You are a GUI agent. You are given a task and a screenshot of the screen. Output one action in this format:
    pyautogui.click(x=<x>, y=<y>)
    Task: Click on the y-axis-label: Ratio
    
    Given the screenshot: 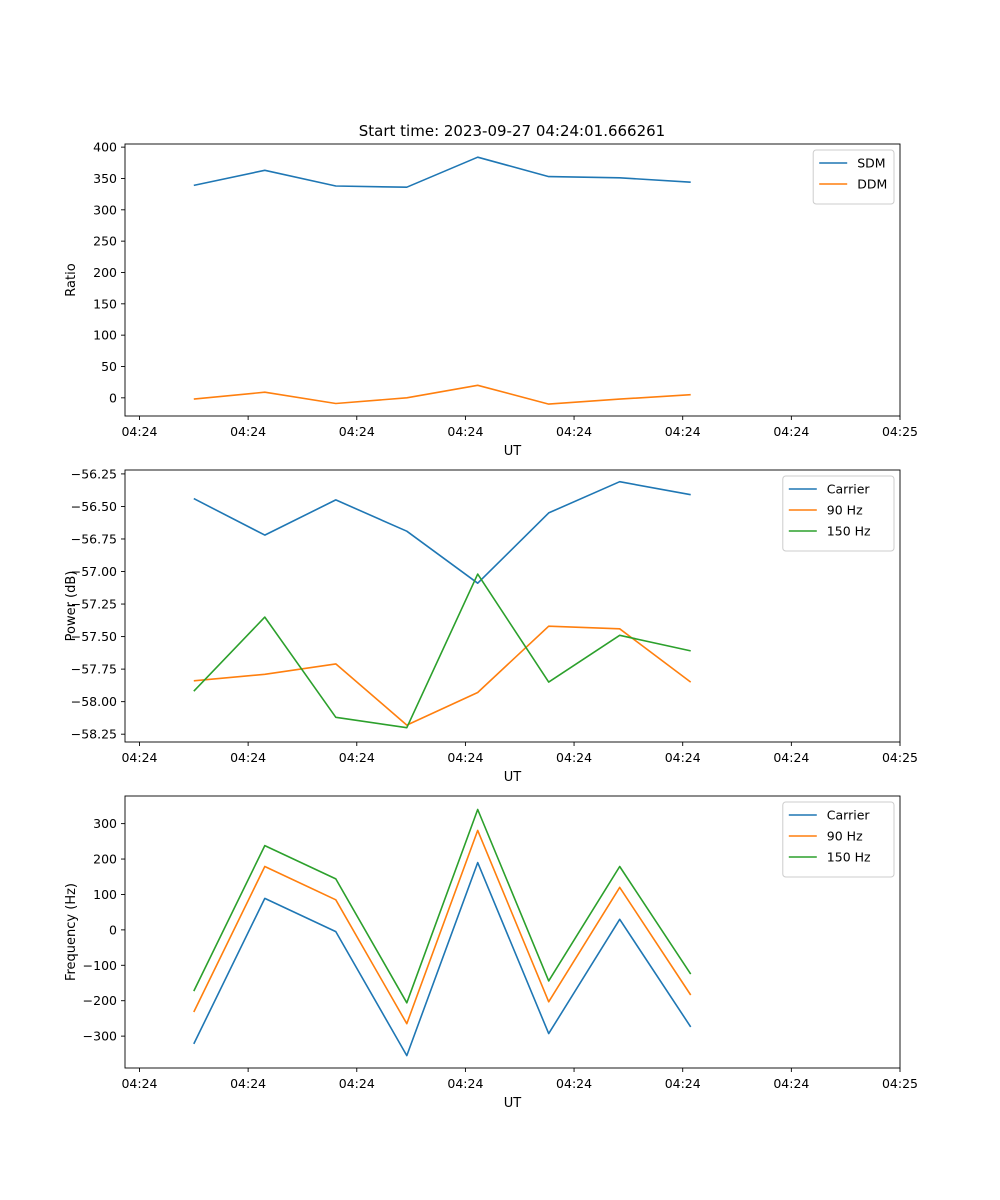 What is the action you would take?
    pyautogui.click(x=71, y=279)
    